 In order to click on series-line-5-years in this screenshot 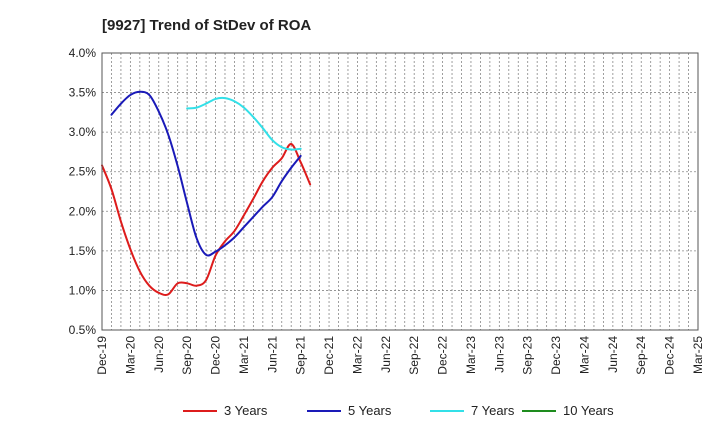, I will do `click(206, 173)`.